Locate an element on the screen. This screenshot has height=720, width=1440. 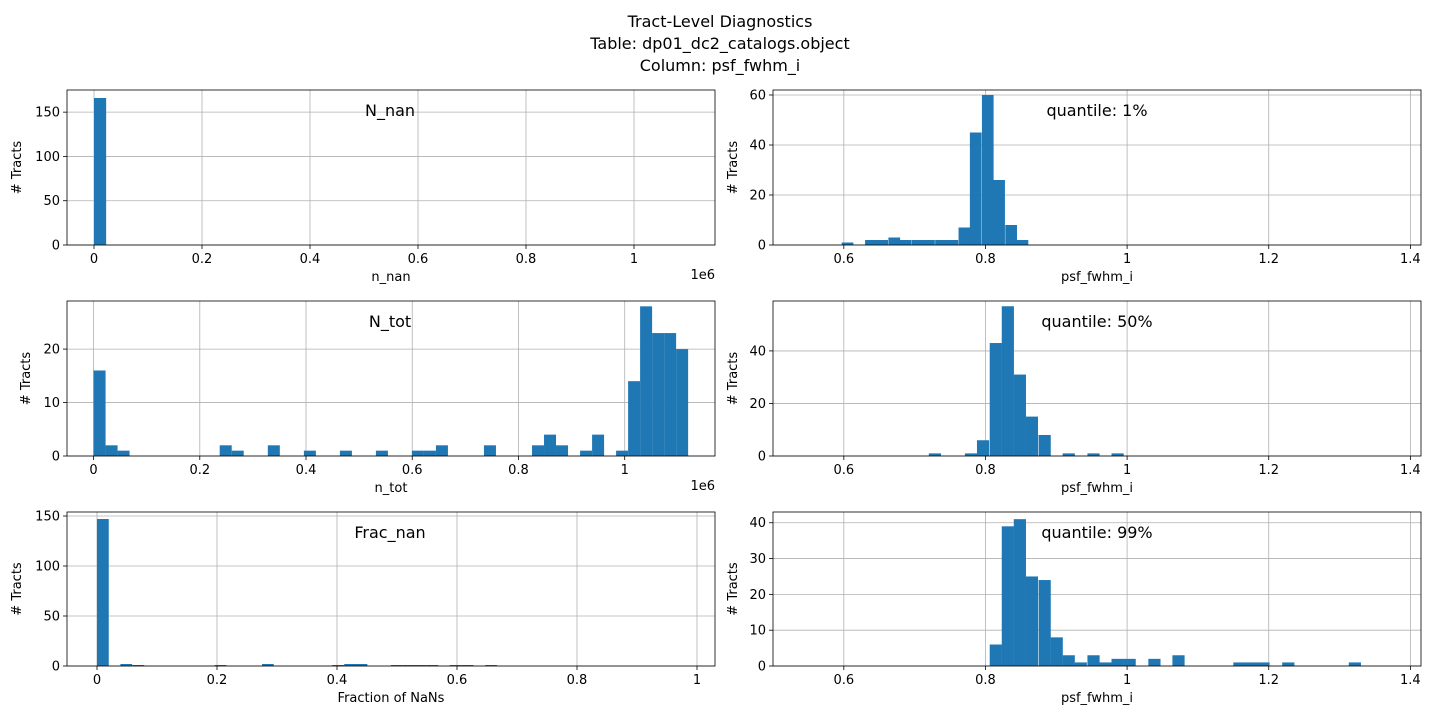
panel-title: quantile: 50% is located at coordinates (1096, 321).